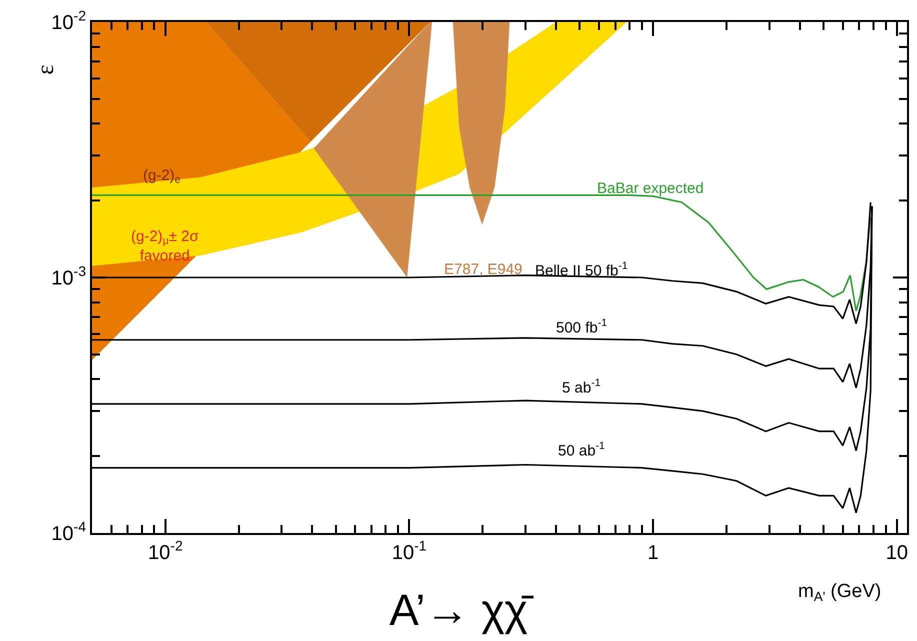 The width and height of the screenshot is (917, 641). I want to click on annotation: (g-2)$_{μ}$± 2σ favored, so click(165, 246).